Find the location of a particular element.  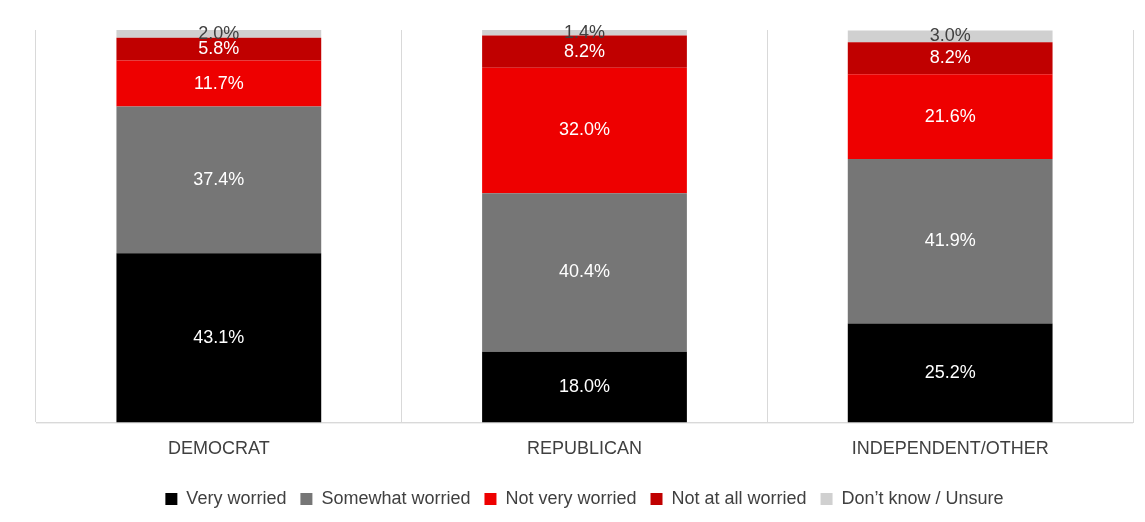

data-label: 25.2% is located at coordinates (950, 371).